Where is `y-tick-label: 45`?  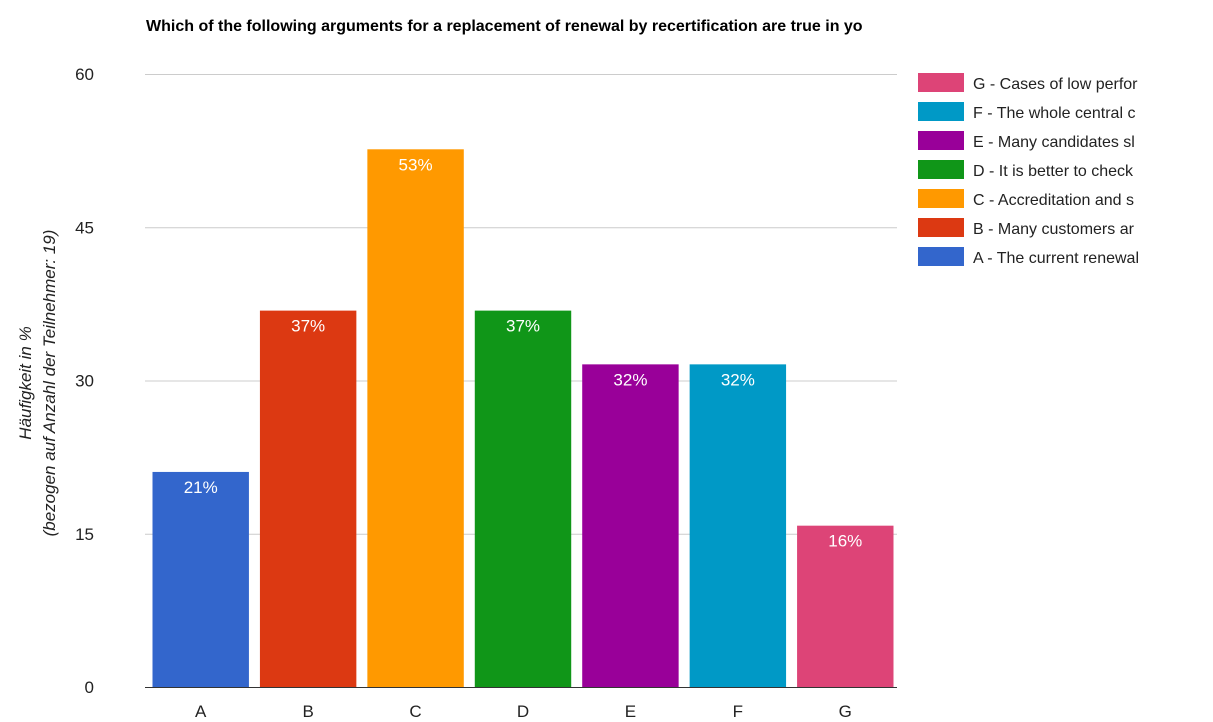
y-tick-label: 45 is located at coordinates (84, 227).